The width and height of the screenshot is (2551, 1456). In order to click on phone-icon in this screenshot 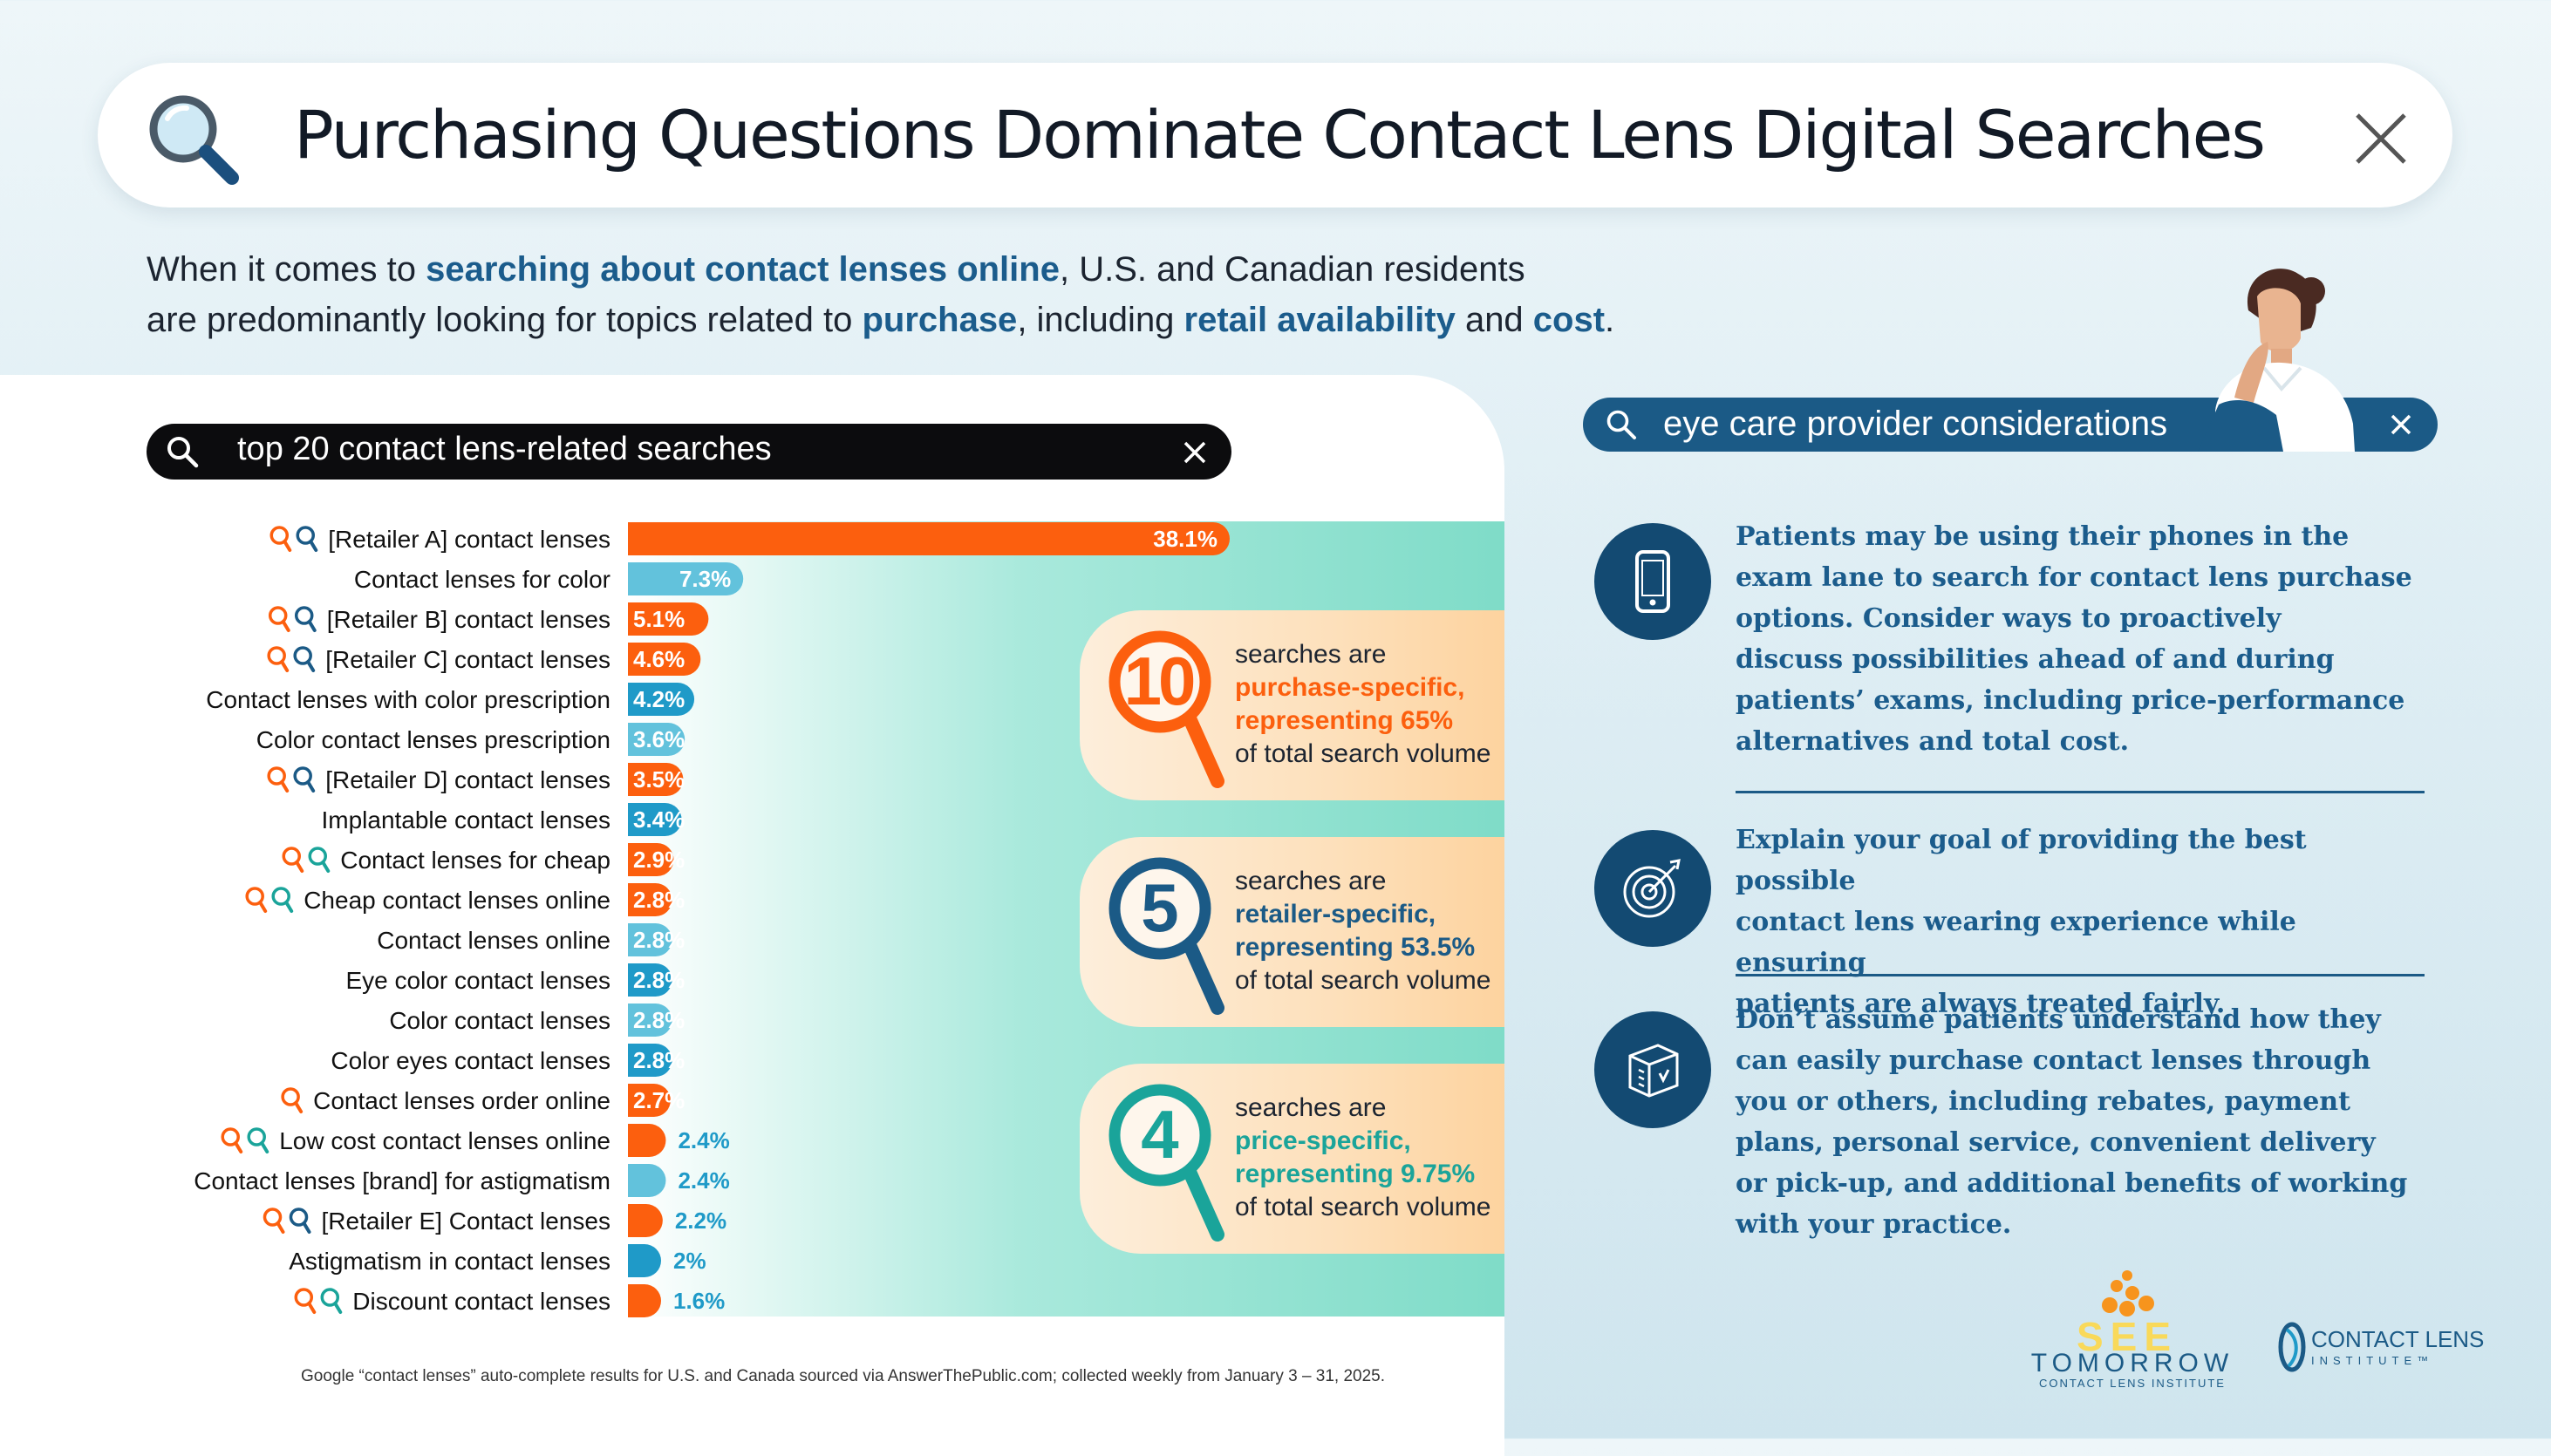, I will do `click(1652, 581)`.